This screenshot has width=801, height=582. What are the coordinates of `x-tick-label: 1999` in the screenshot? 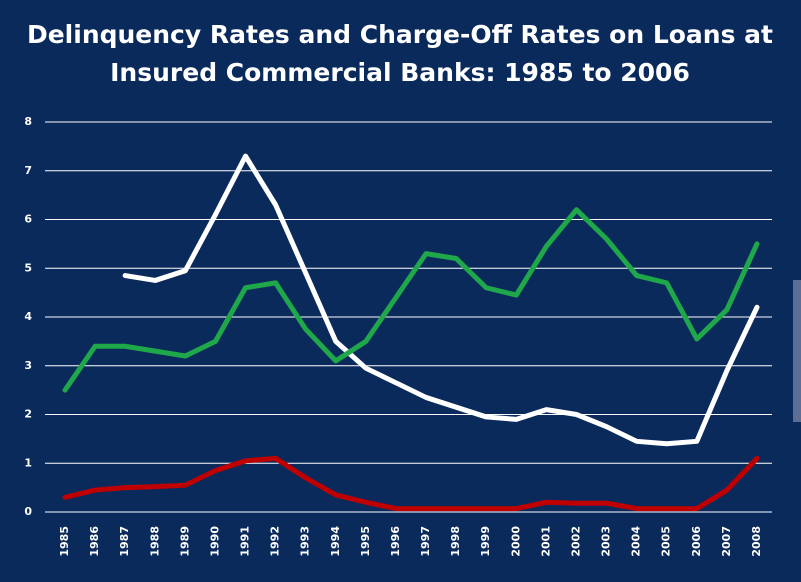 It's located at (485, 541).